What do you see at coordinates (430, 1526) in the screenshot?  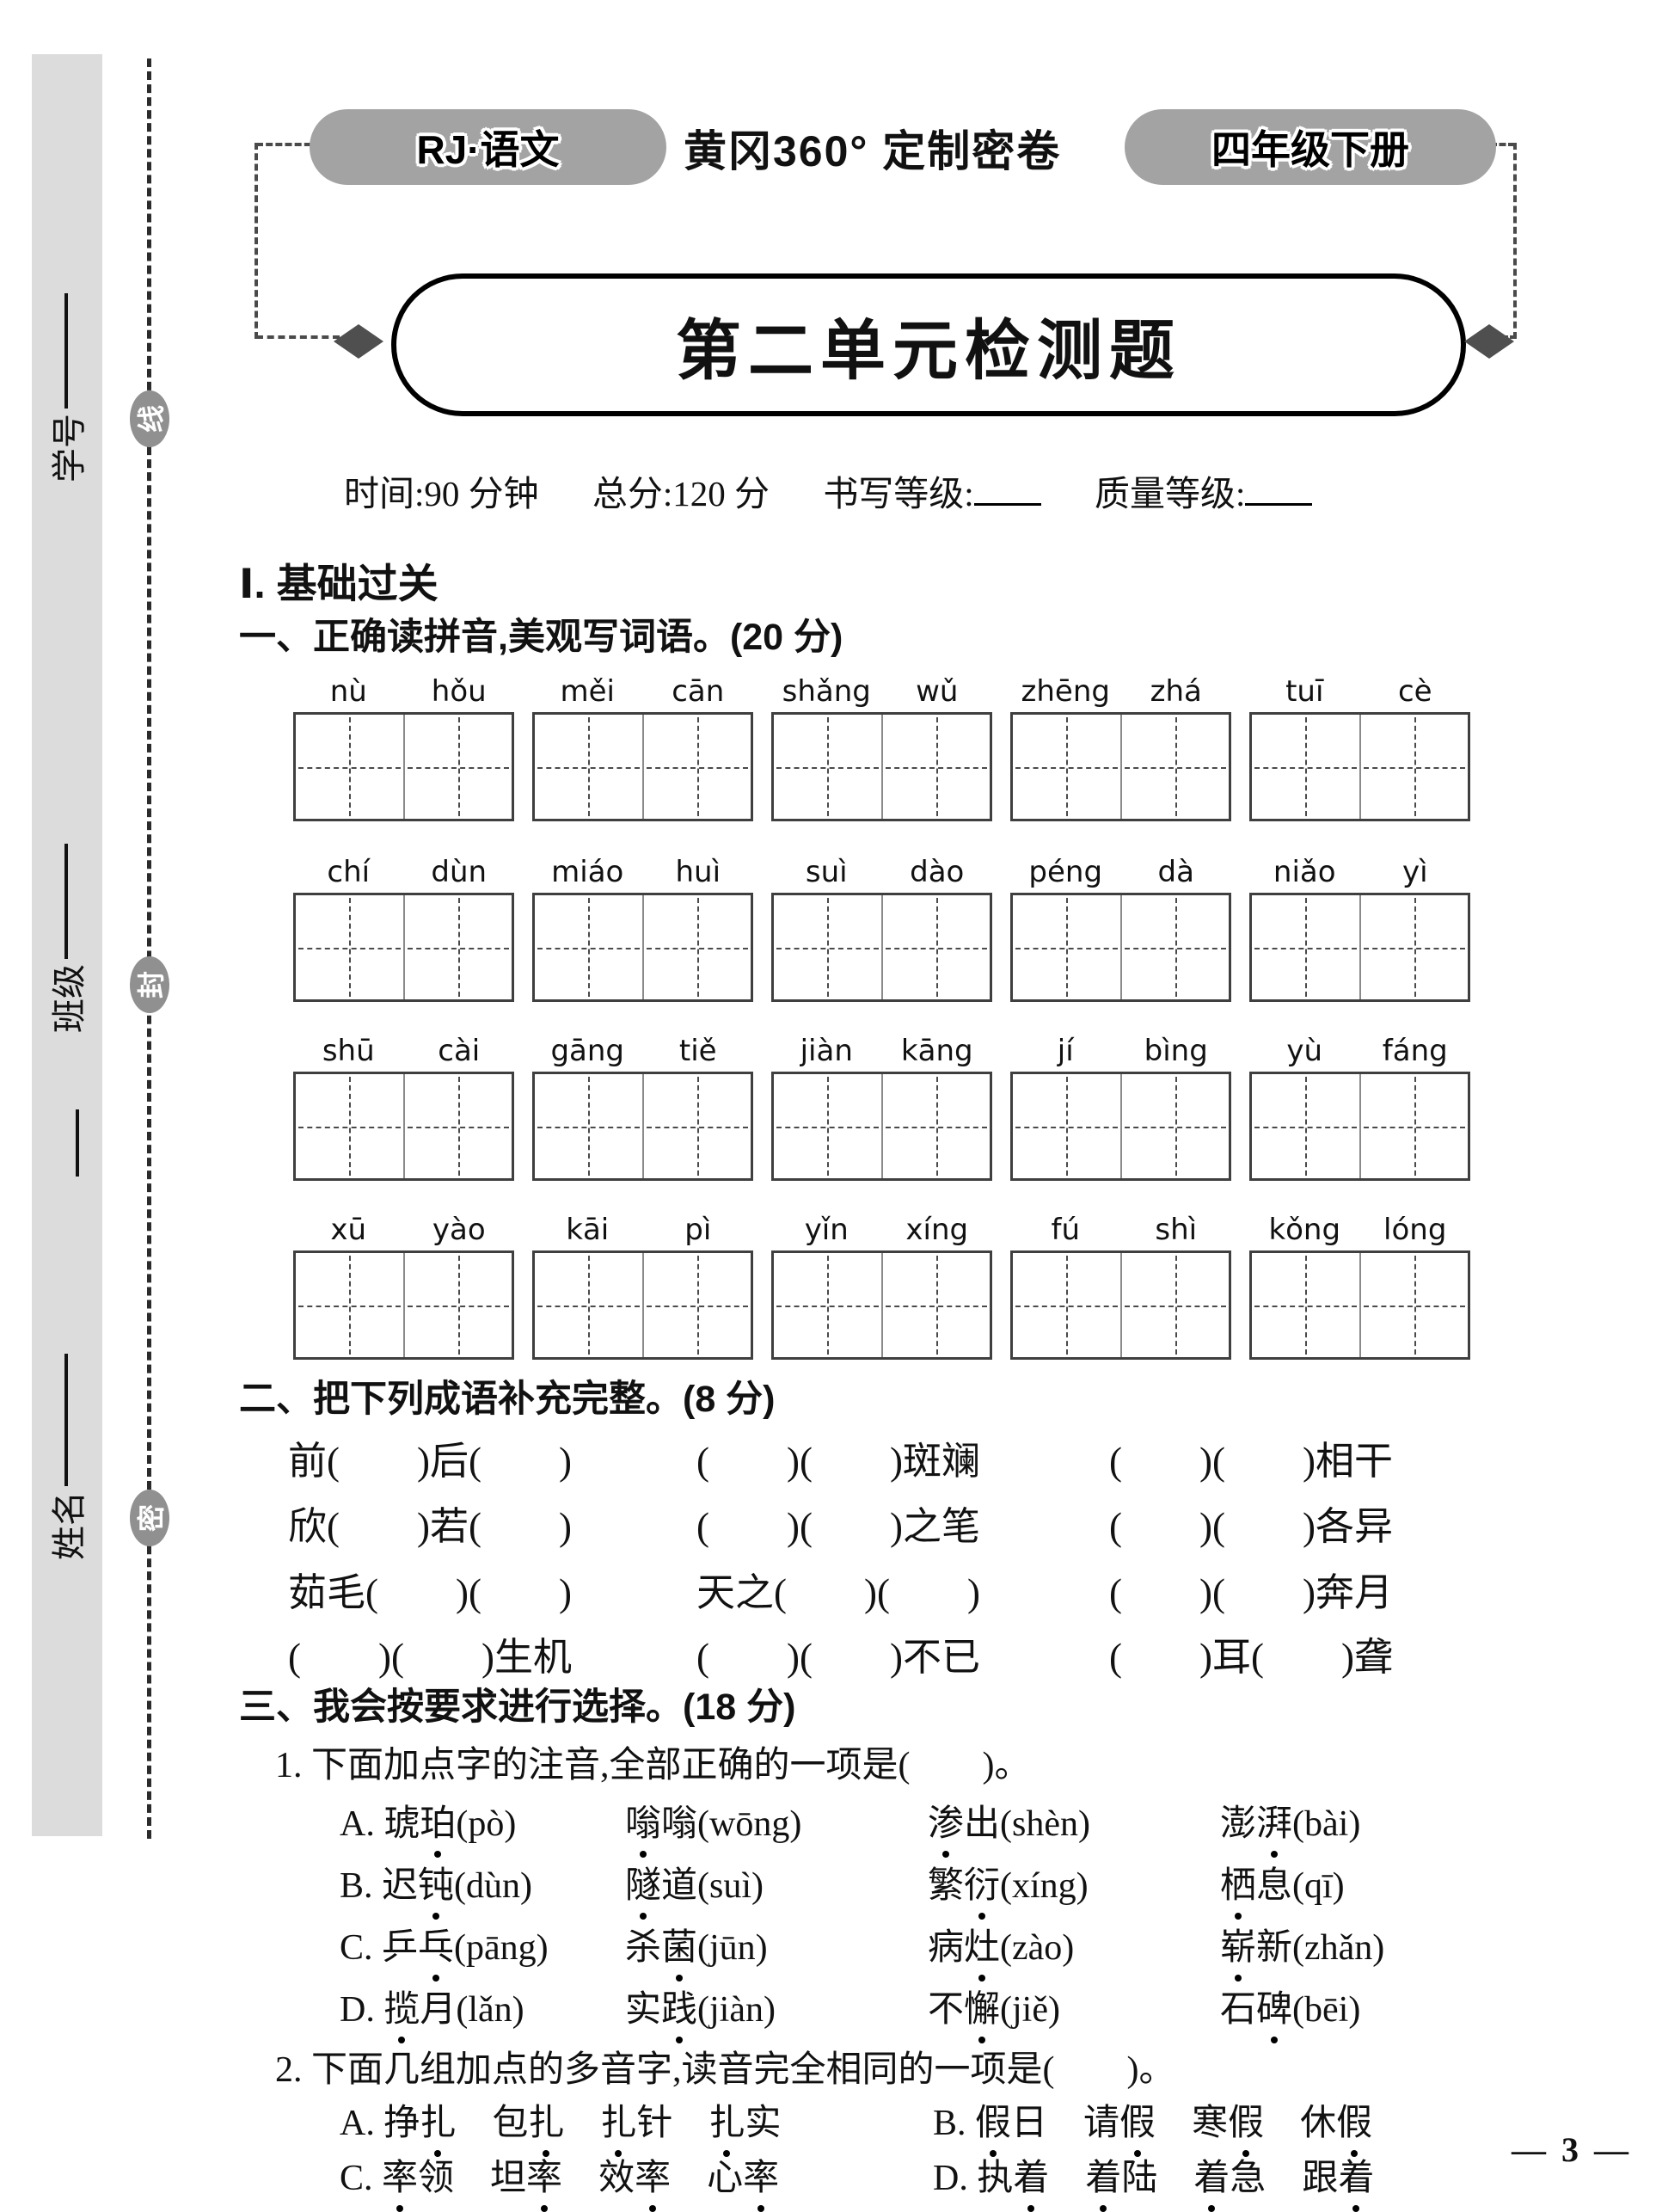 I see `idiom-item: 欣( )若( )` at bounding box center [430, 1526].